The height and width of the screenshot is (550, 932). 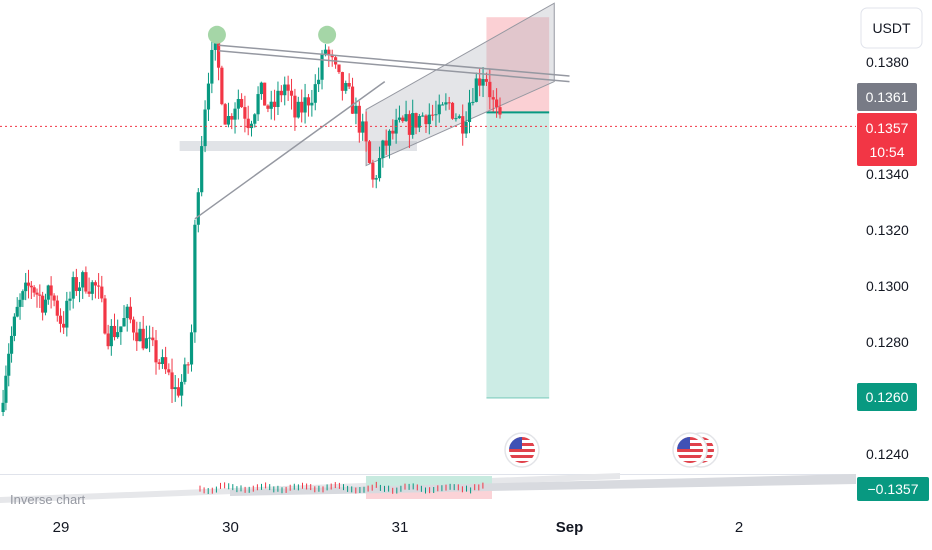 What do you see at coordinates (230, 527) in the screenshot?
I see `time-tick-30: 30` at bounding box center [230, 527].